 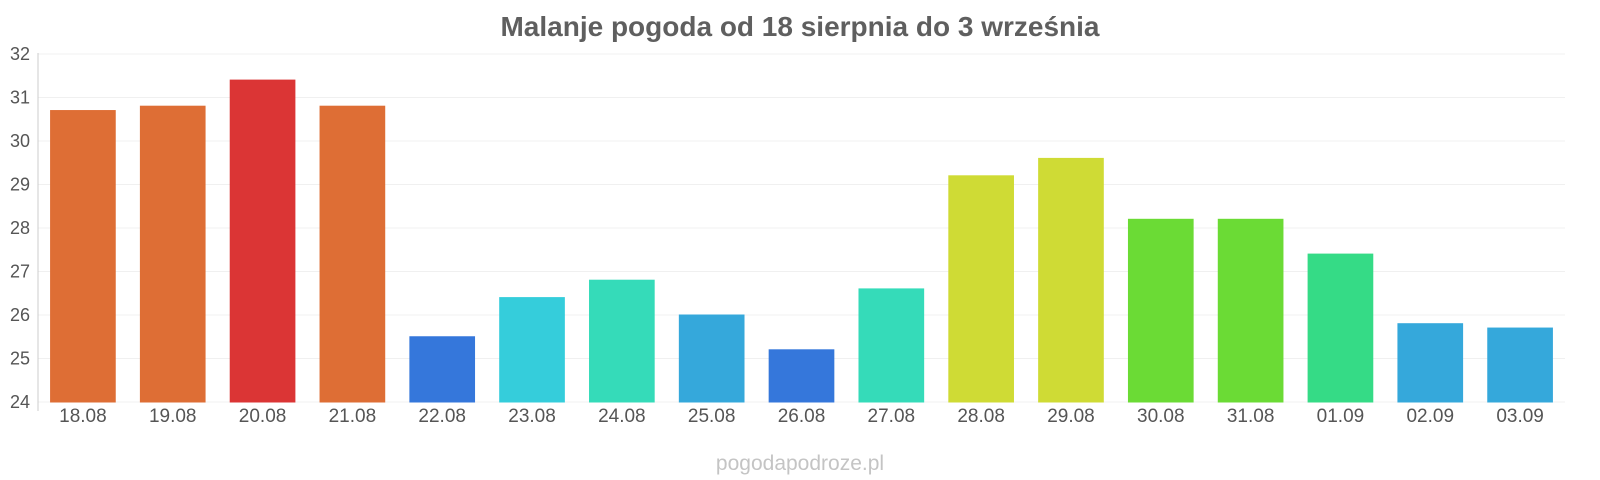 I want to click on x-tick-label: 26.08, so click(x=802, y=416).